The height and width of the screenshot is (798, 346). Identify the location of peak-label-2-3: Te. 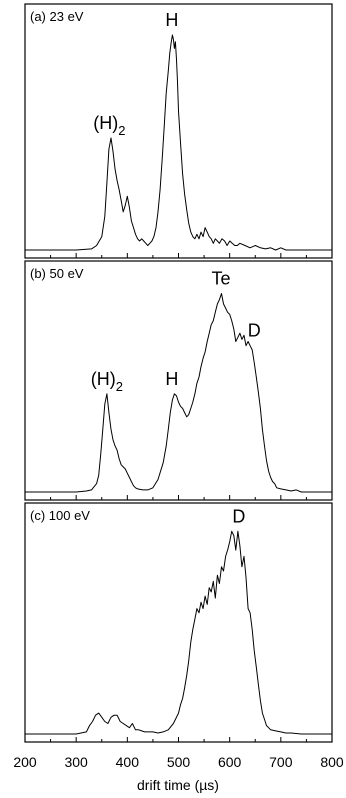
(220, 278).